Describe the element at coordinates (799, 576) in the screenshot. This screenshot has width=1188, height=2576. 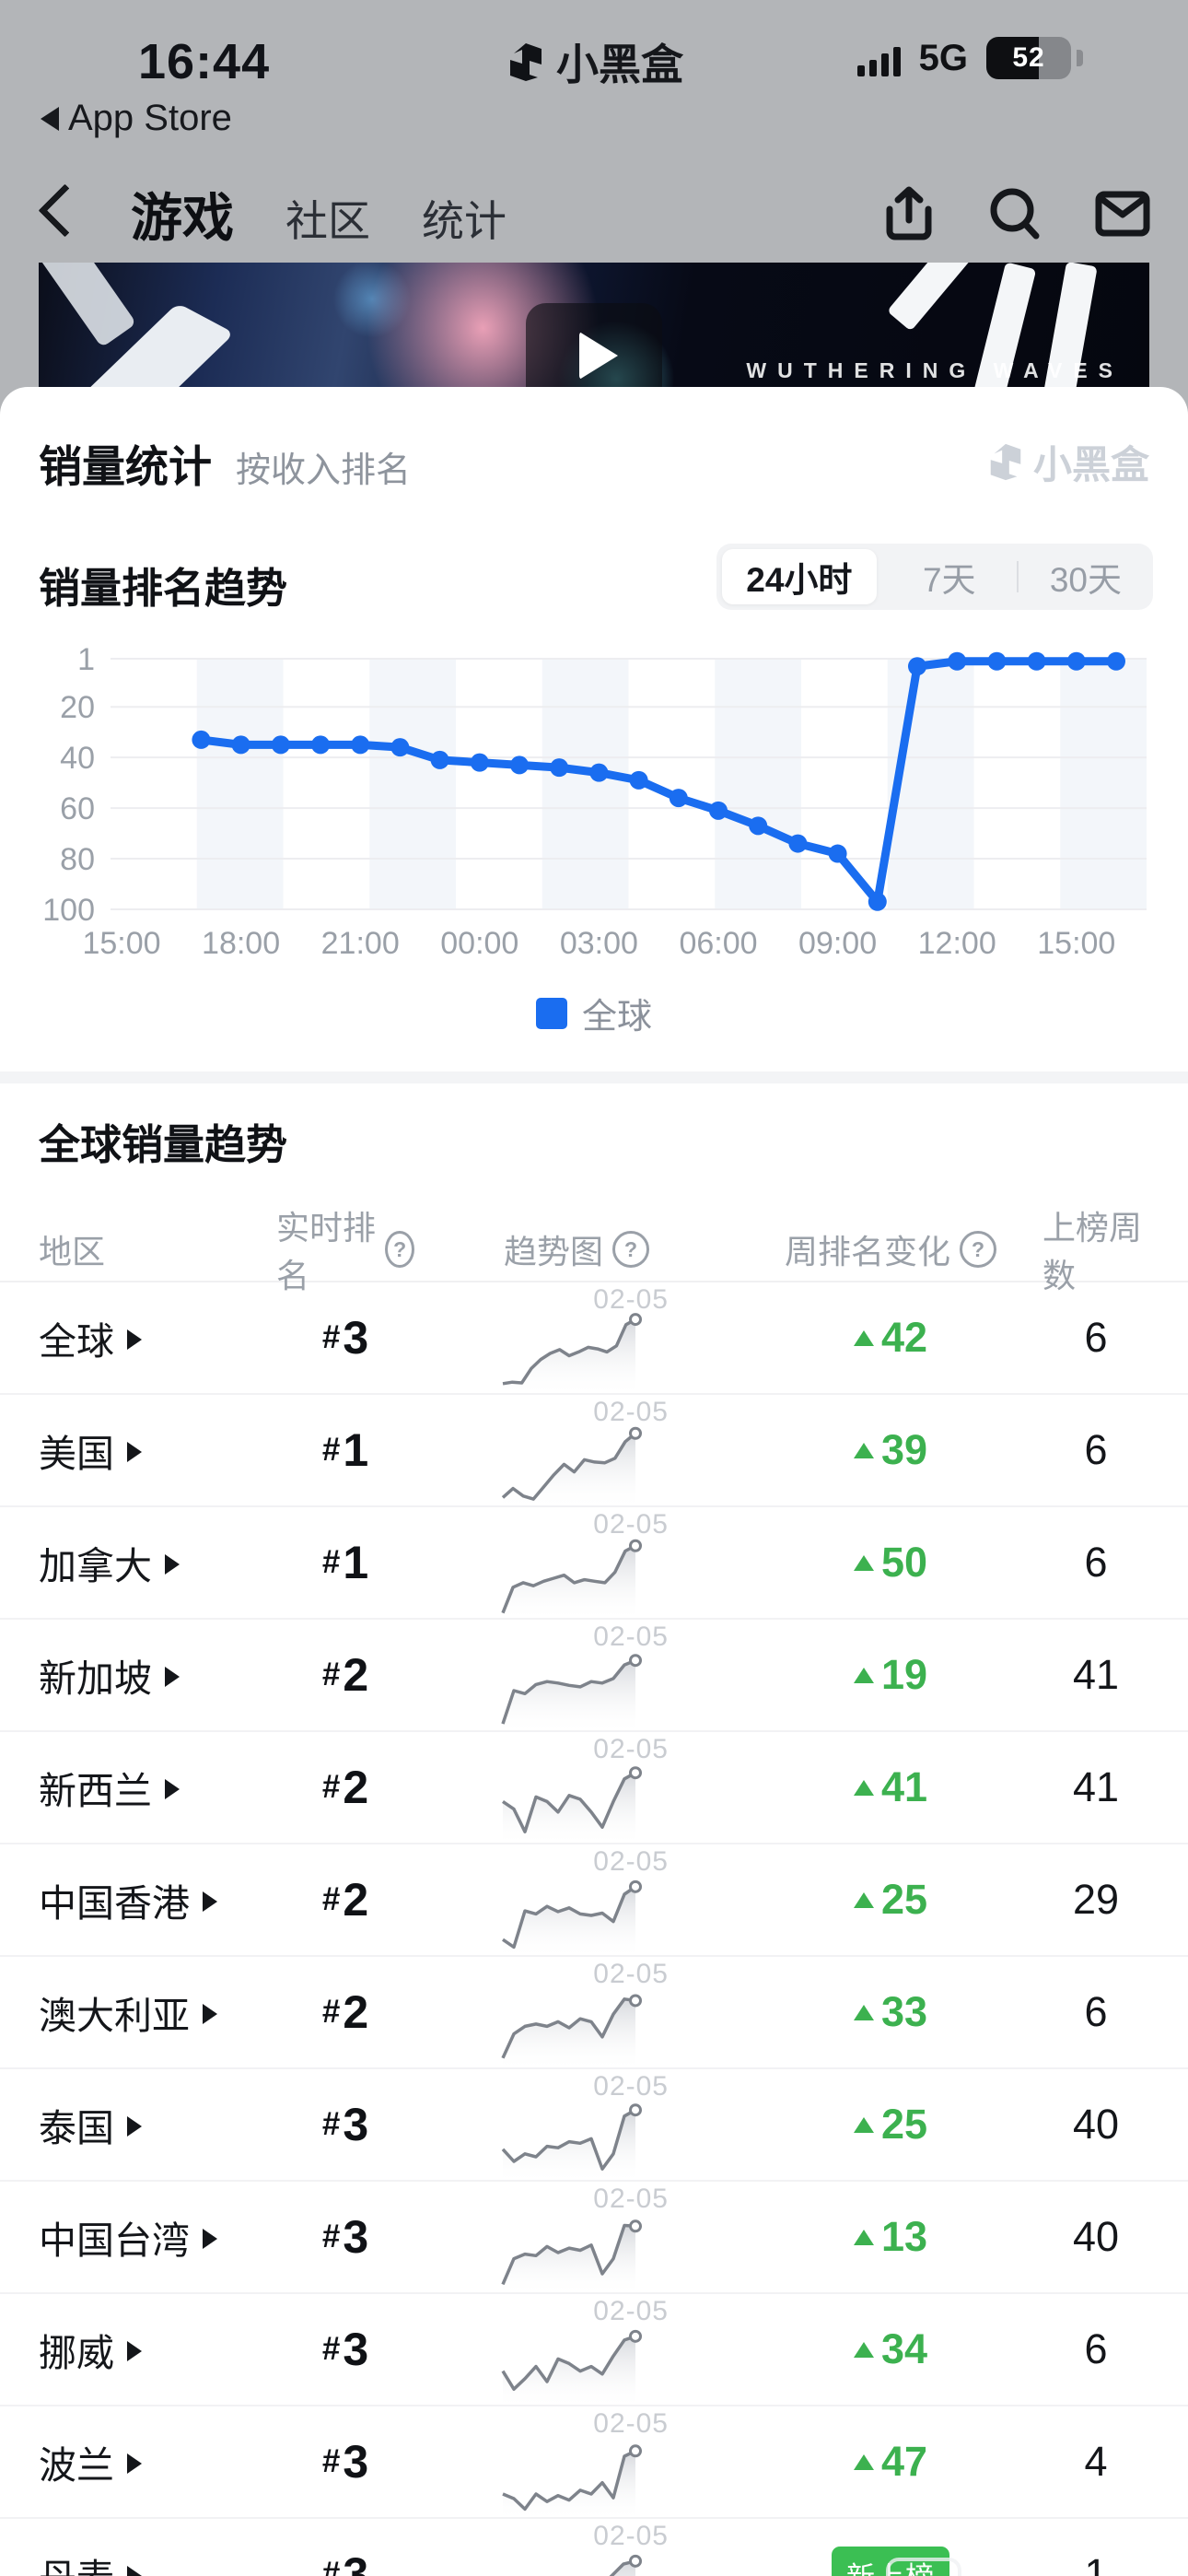
I see `range-tab-24h: 24小时` at that location.